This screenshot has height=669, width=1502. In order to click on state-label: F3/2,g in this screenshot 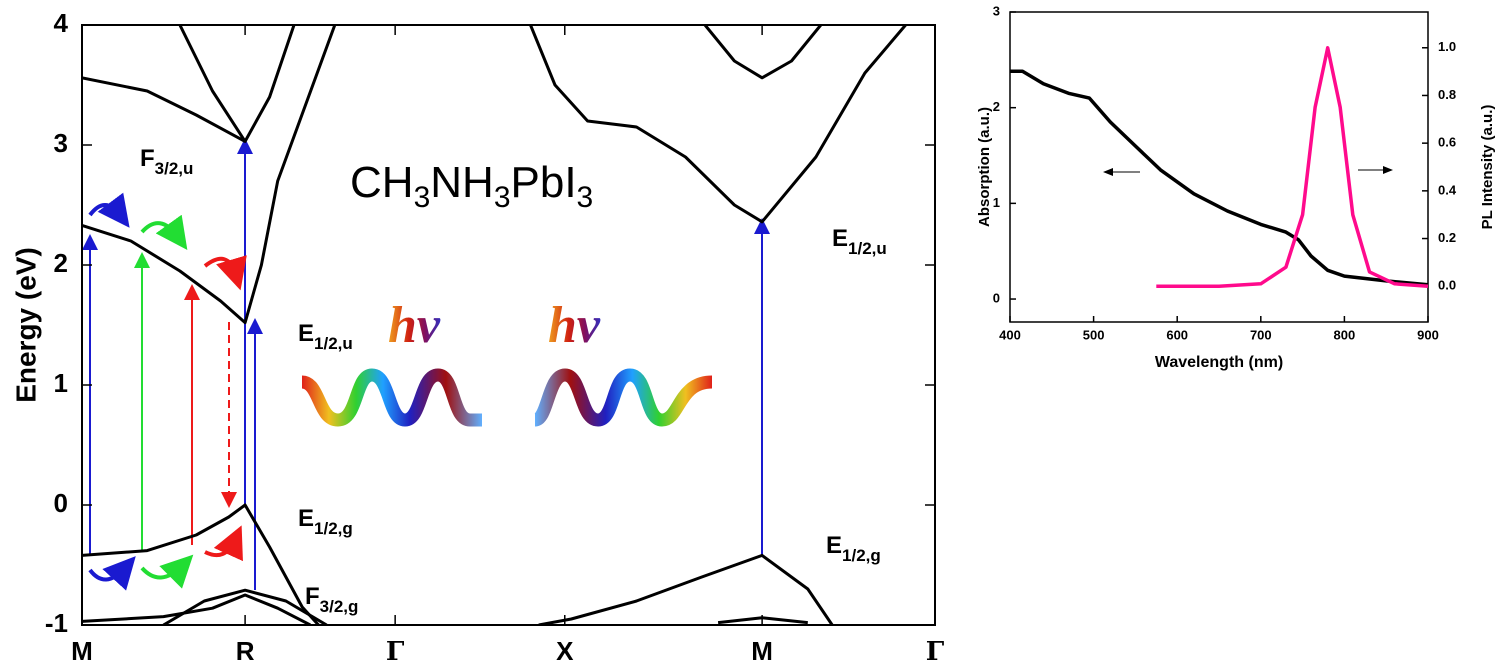, I will do `click(331, 599)`.